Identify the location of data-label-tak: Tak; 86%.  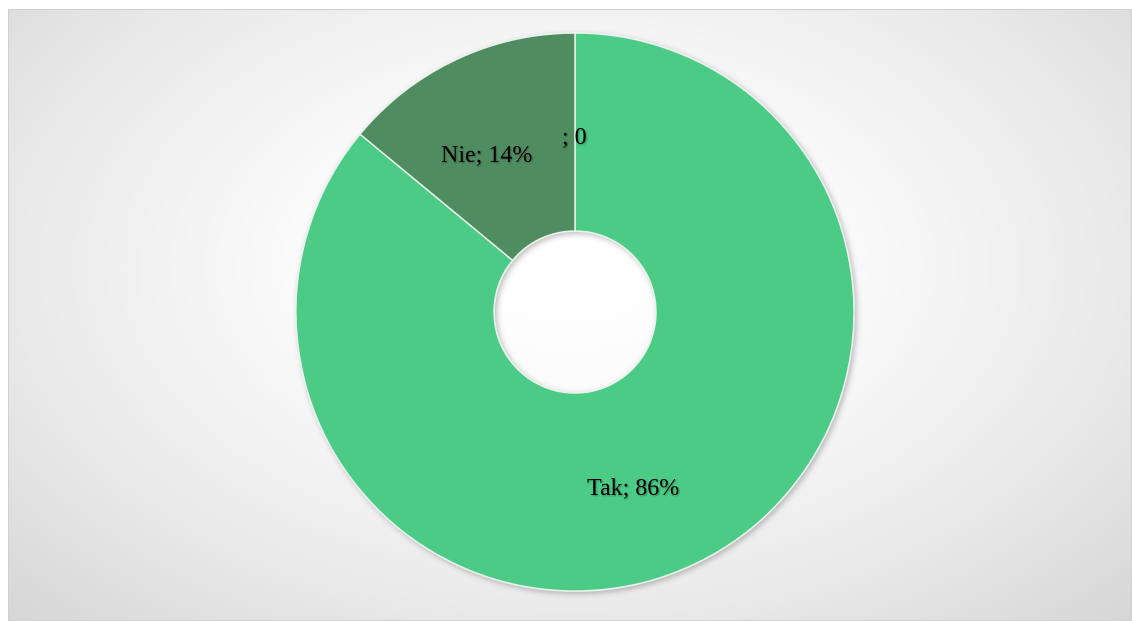
(633, 488).